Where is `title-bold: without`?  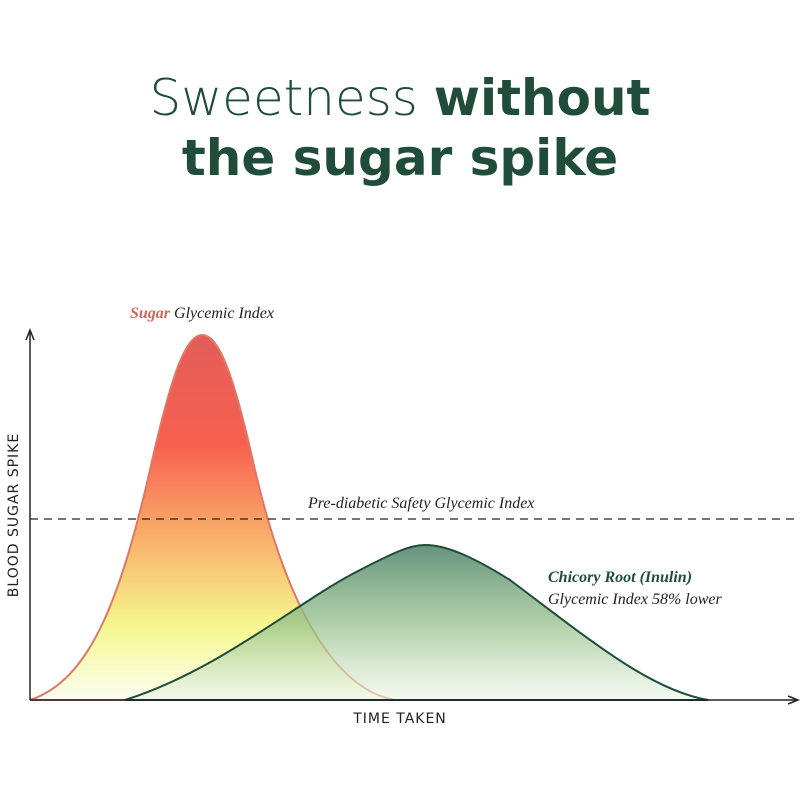 title-bold: without is located at coordinates (542, 98).